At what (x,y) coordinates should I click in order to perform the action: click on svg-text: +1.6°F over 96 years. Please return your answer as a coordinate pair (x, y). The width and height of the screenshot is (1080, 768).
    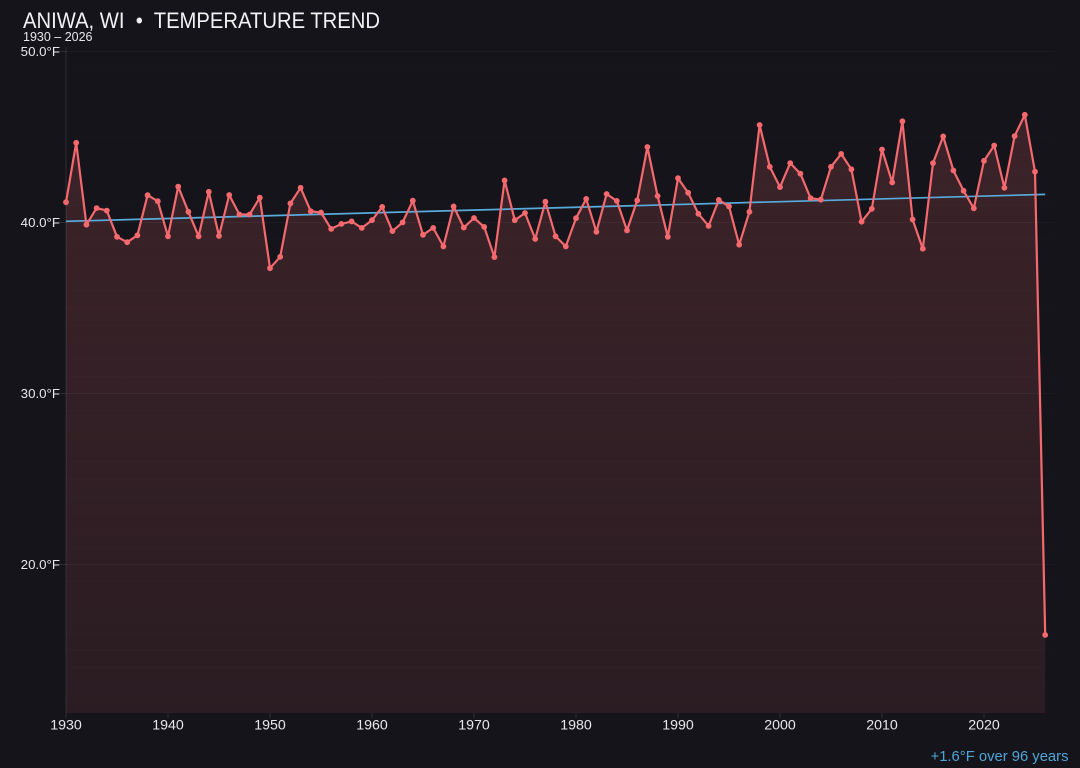
    Looking at the image, I should click on (1000, 757).